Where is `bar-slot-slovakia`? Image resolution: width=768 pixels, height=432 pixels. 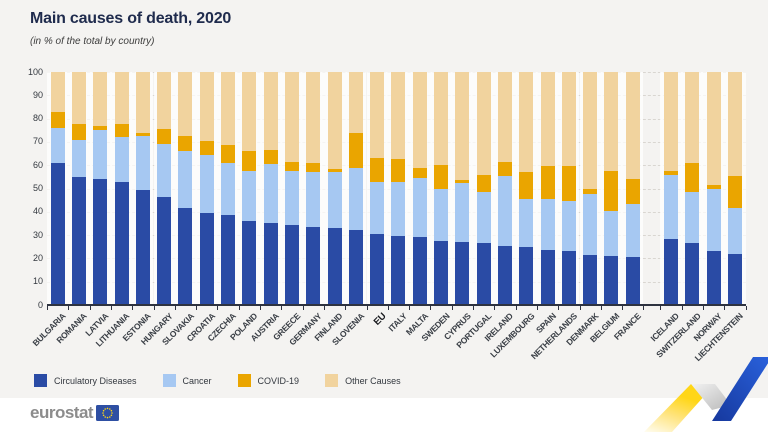 bar-slot-slovakia is located at coordinates (185, 188).